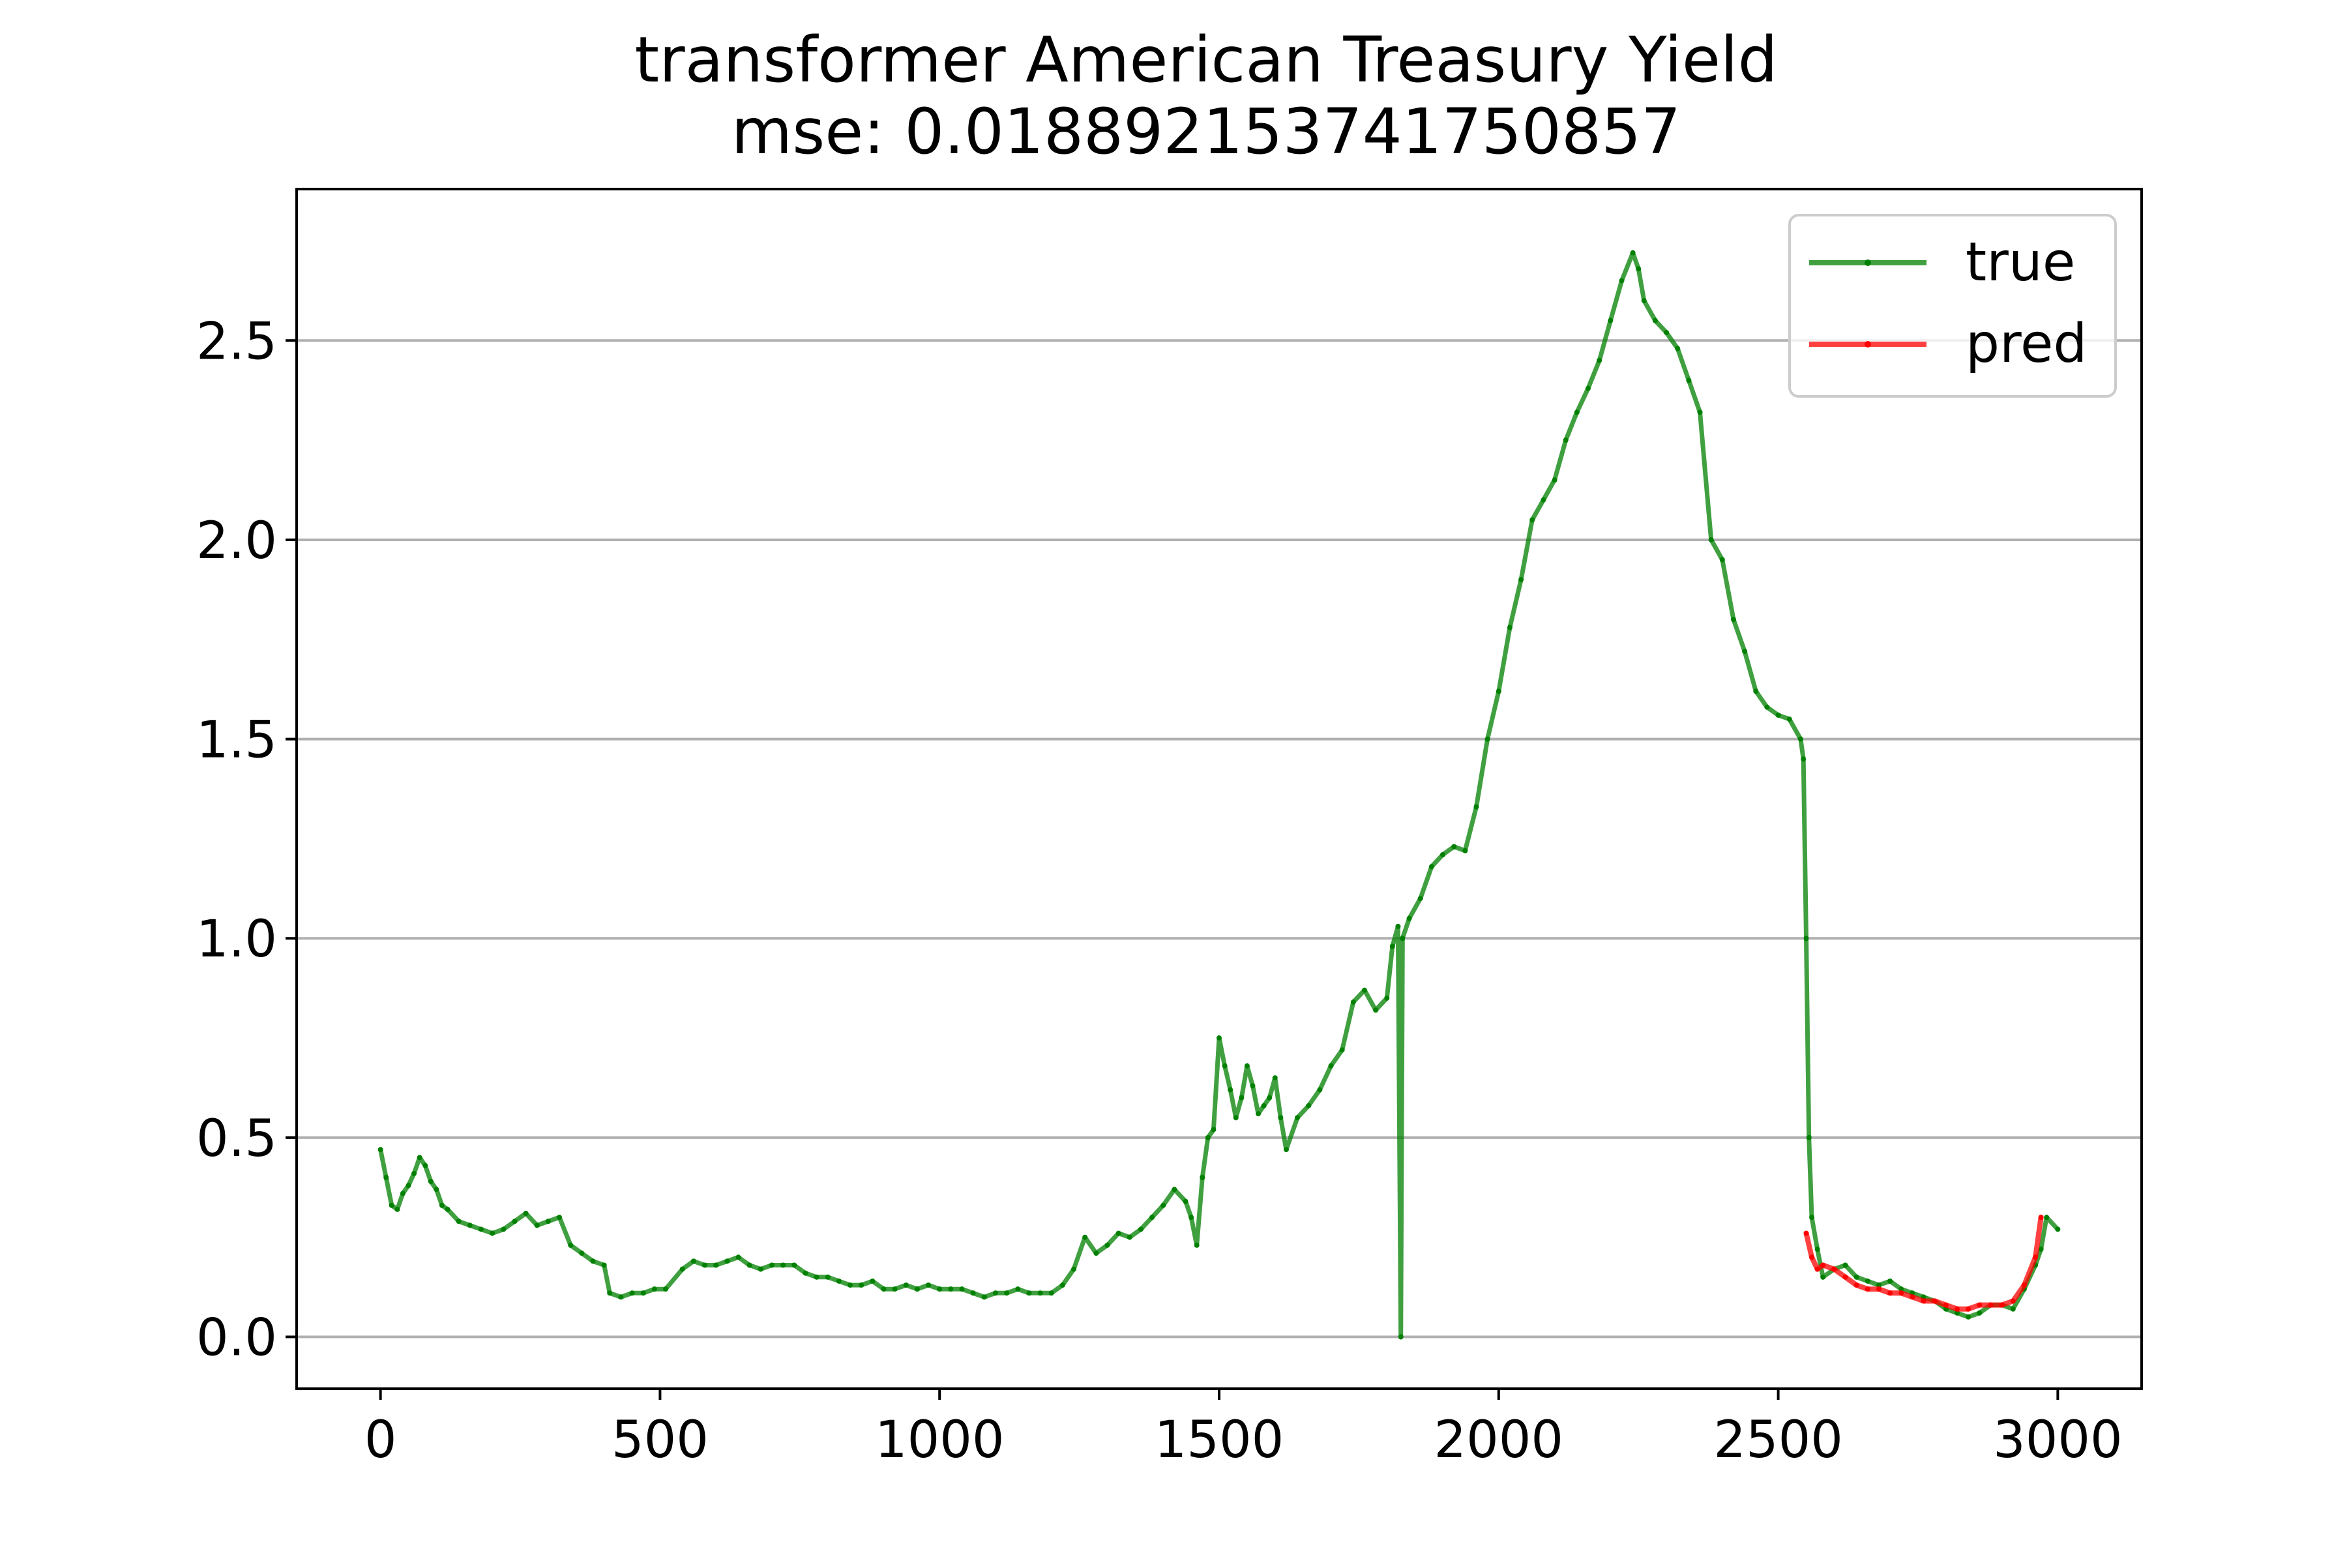 This screenshot has width=2347, height=1568. What do you see at coordinates (1205, 60) in the screenshot?
I see `chart-title: transformer American Treasury Yield` at bounding box center [1205, 60].